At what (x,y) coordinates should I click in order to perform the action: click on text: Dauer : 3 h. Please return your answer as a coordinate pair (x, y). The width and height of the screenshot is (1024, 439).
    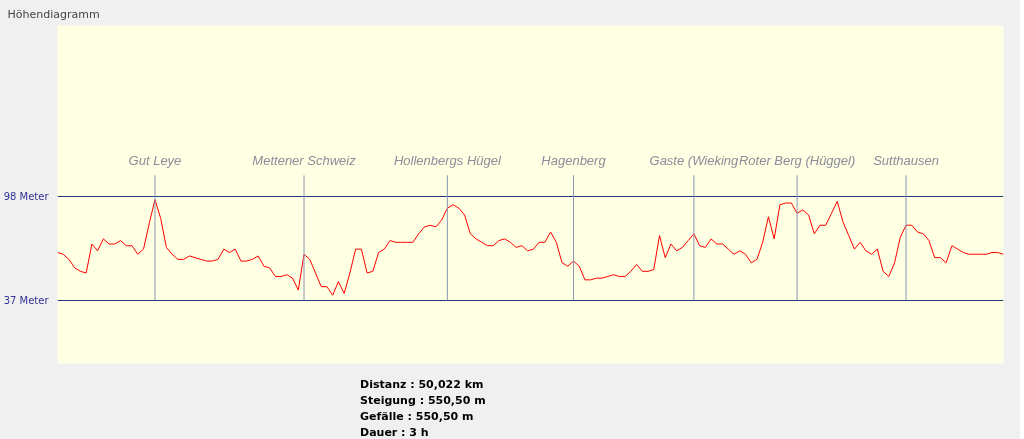
    Looking at the image, I should click on (394, 432).